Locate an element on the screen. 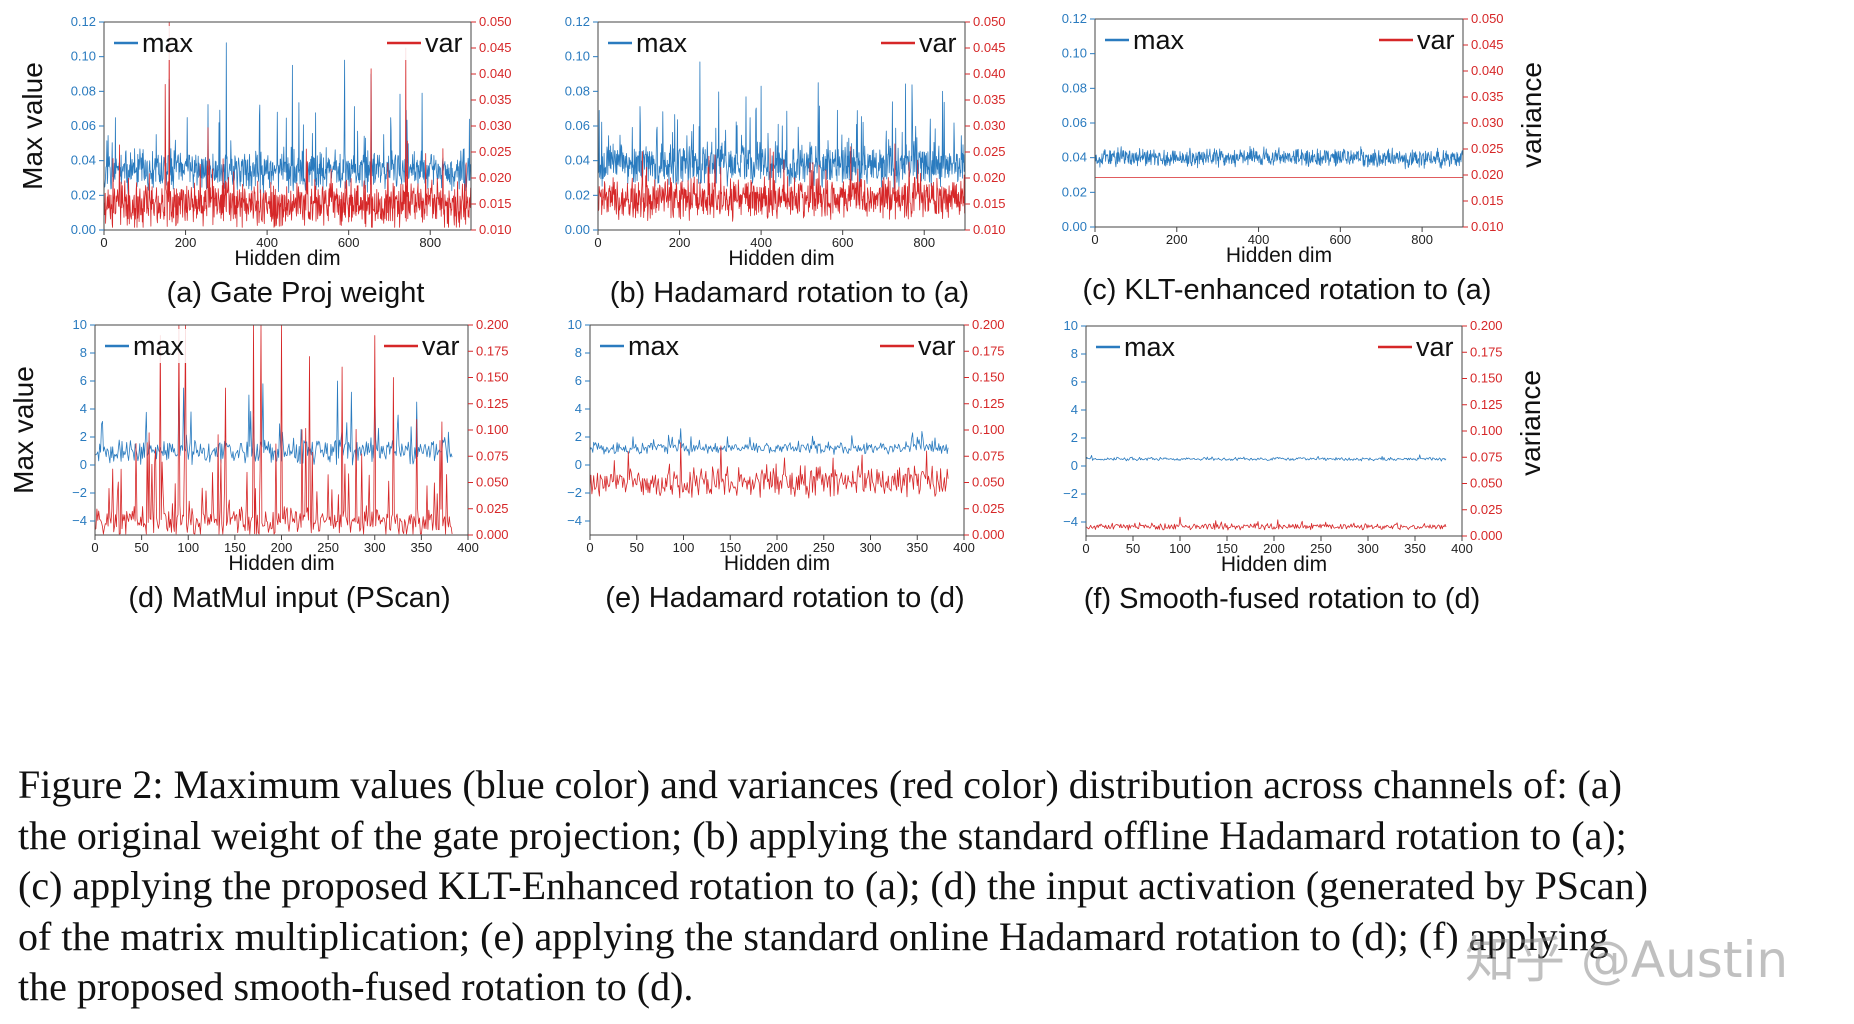  y2-tick-label: 0.100 is located at coordinates (1486, 430).